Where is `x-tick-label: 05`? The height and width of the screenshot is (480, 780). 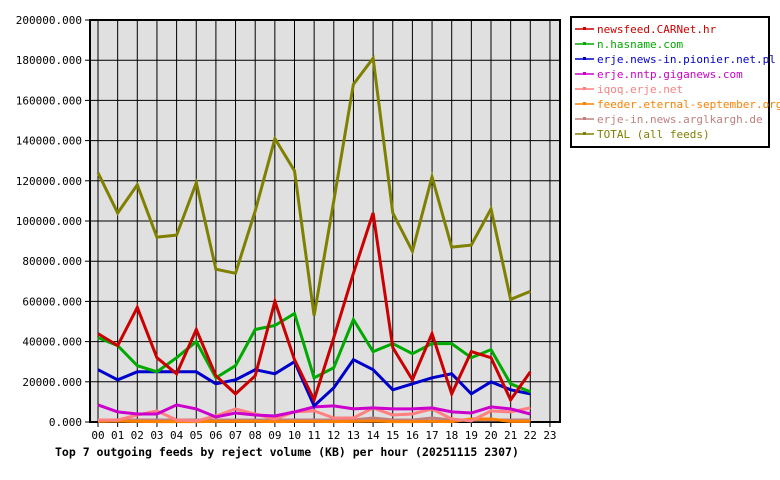 x-tick-label: 05 is located at coordinates (196, 435).